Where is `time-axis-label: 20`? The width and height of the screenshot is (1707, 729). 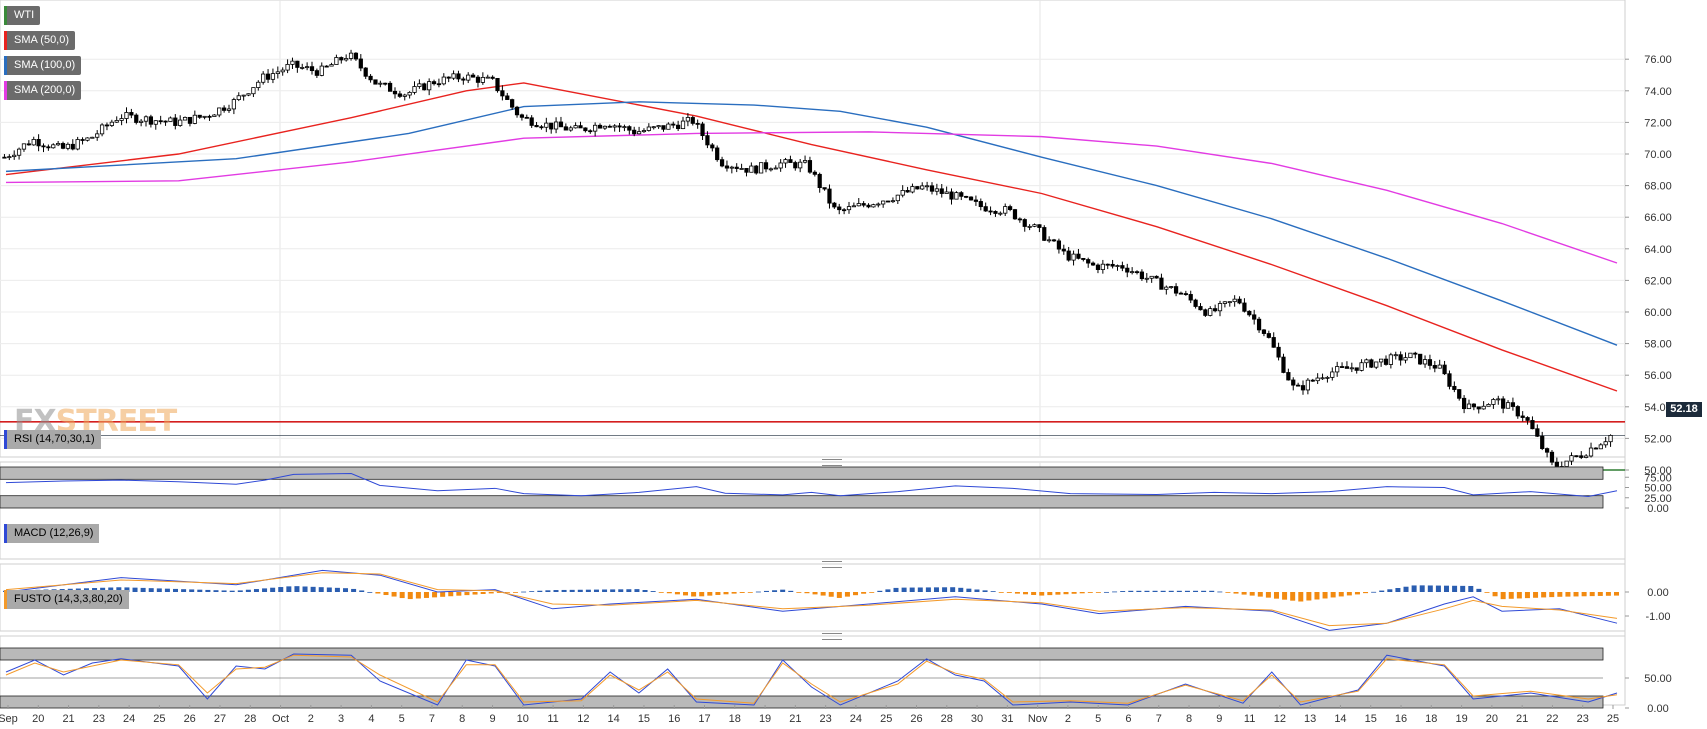
time-axis-label: 20 is located at coordinates (38, 719).